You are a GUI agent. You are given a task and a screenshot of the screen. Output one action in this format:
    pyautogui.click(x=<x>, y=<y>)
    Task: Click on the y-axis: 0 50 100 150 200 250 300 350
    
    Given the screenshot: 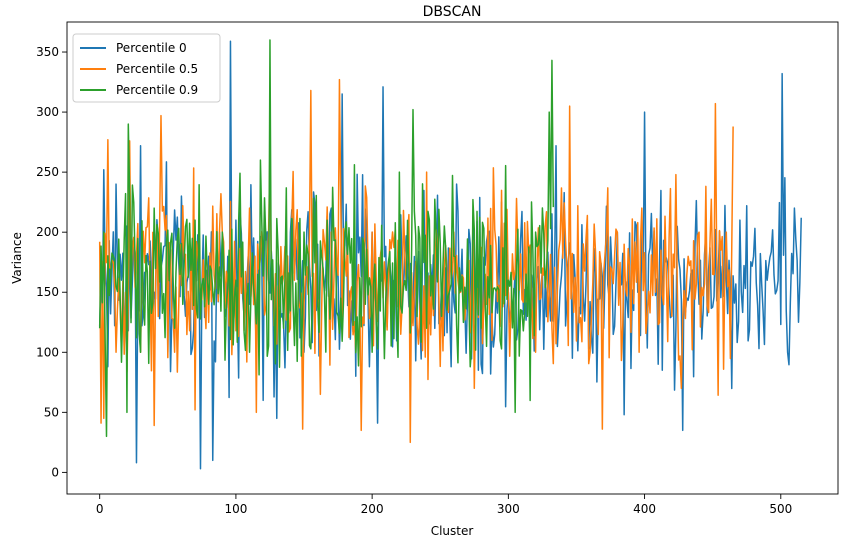 What is the action you would take?
    pyautogui.click(x=51, y=262)
    